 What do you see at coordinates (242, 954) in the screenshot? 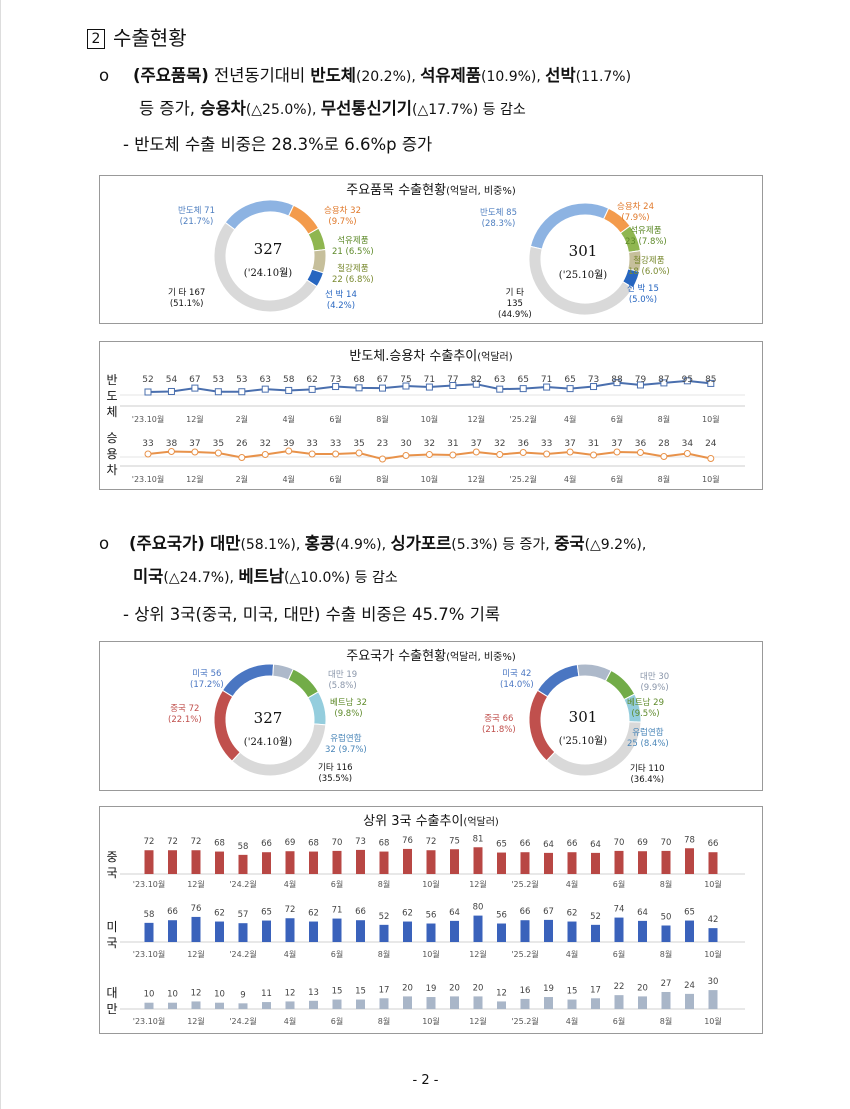
I see `x-tick-label: '24.2월` at bounding box center [242, 954].